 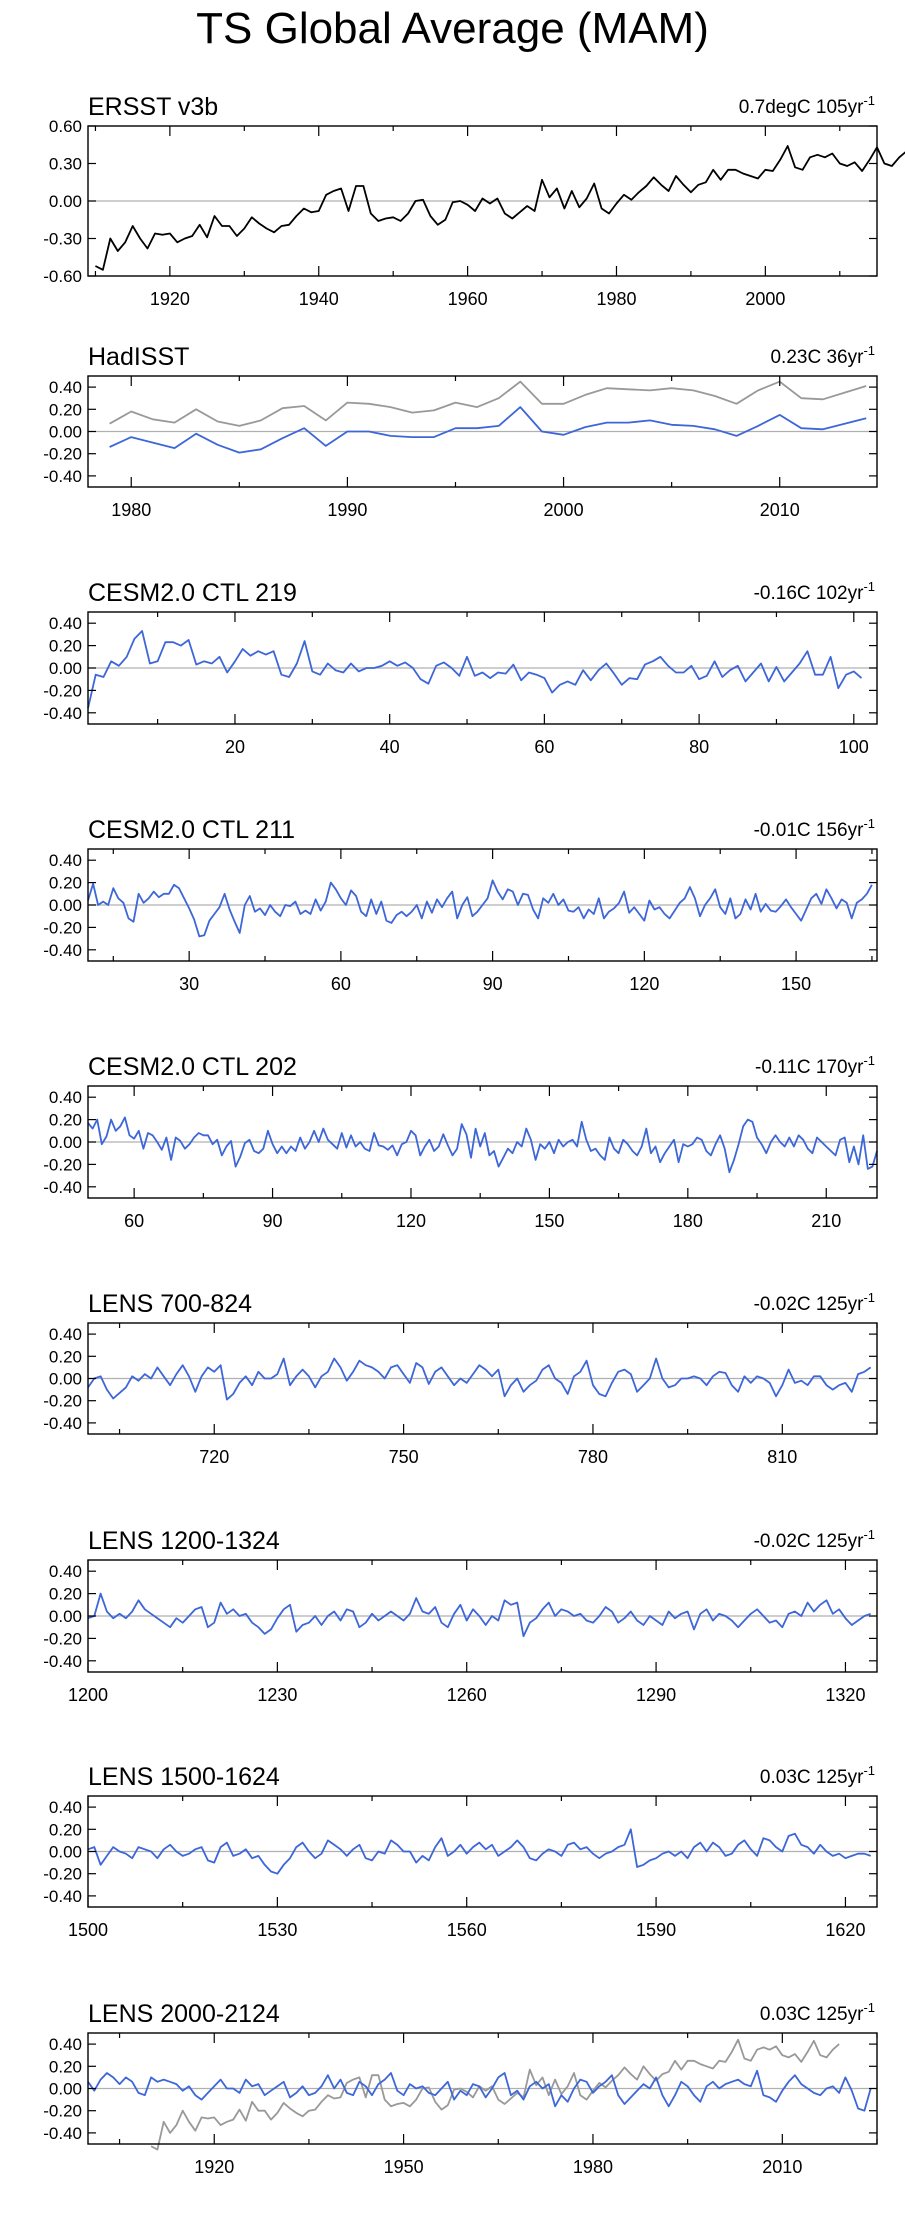 What do you see at coordinates (404, 1457) in the screenshot?
I see `x-tick-label: 750` at bounding box center [404, 1457].